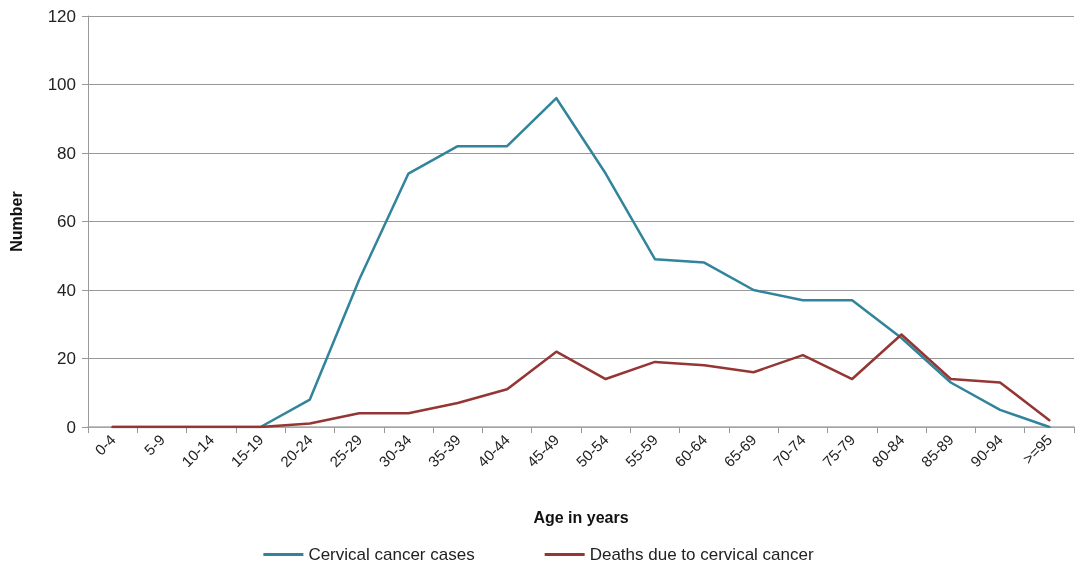 Image resolution: width=1077 pixels, height=570 pixels. I want to click on y-tick-label: 80, so click(66, 153).